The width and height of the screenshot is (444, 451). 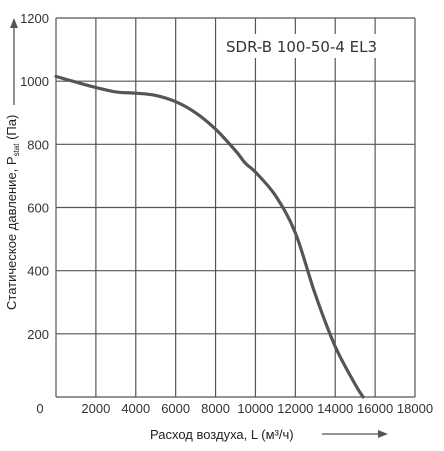 I want to click on x-tick-label: 10000, so click(x=255, y=408).